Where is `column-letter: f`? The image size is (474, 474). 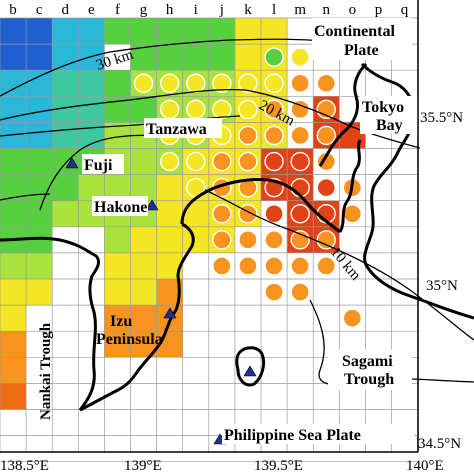 column-letter: f is located at coordinates (117, 10).